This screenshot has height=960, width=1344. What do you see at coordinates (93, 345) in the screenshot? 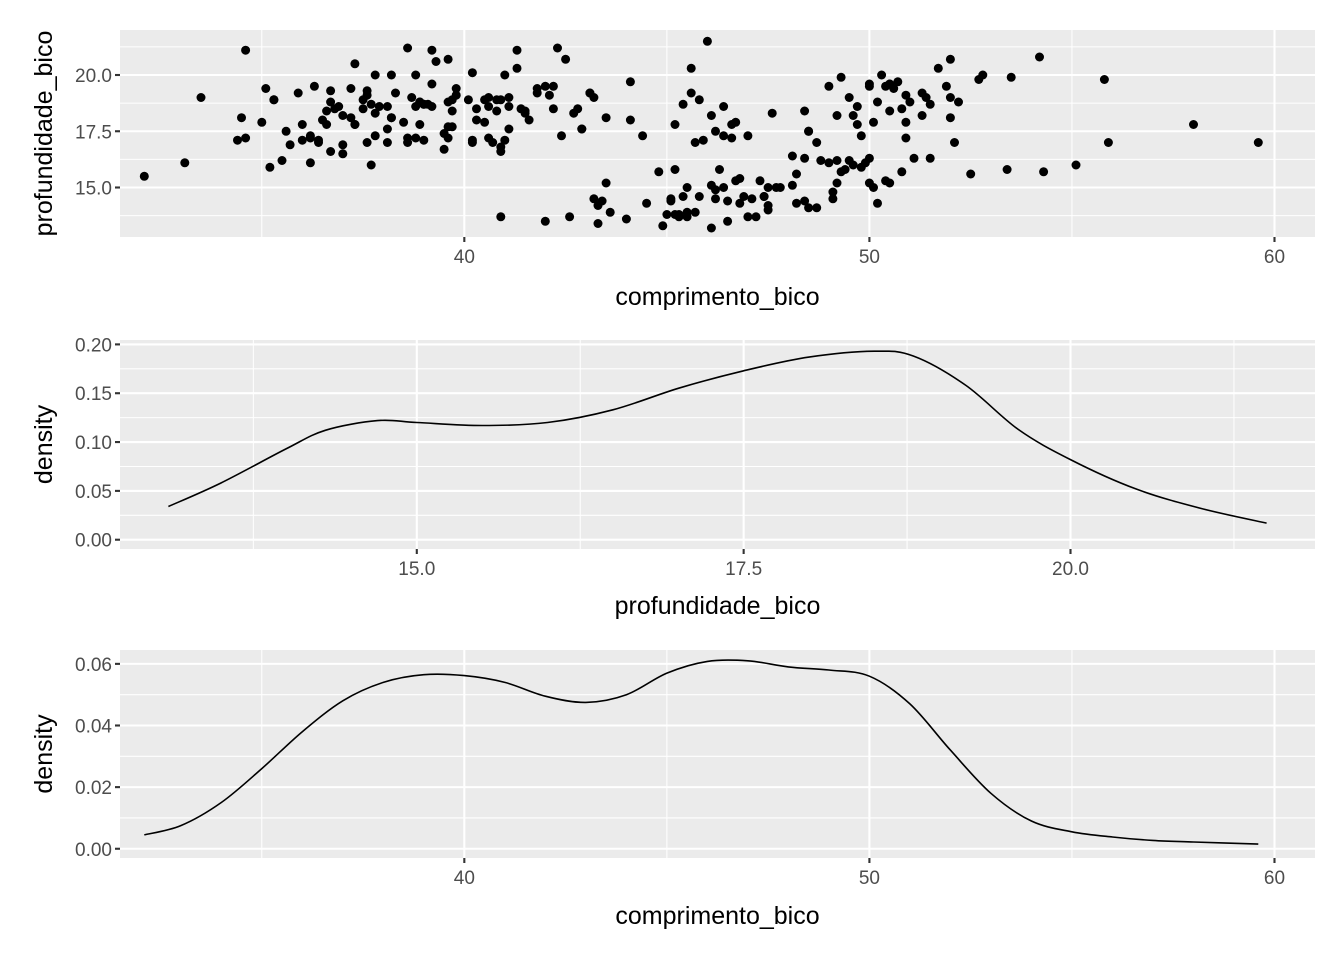
I see `depth-density-y-tick-label: 0.20` at bounding box center [93, 345].